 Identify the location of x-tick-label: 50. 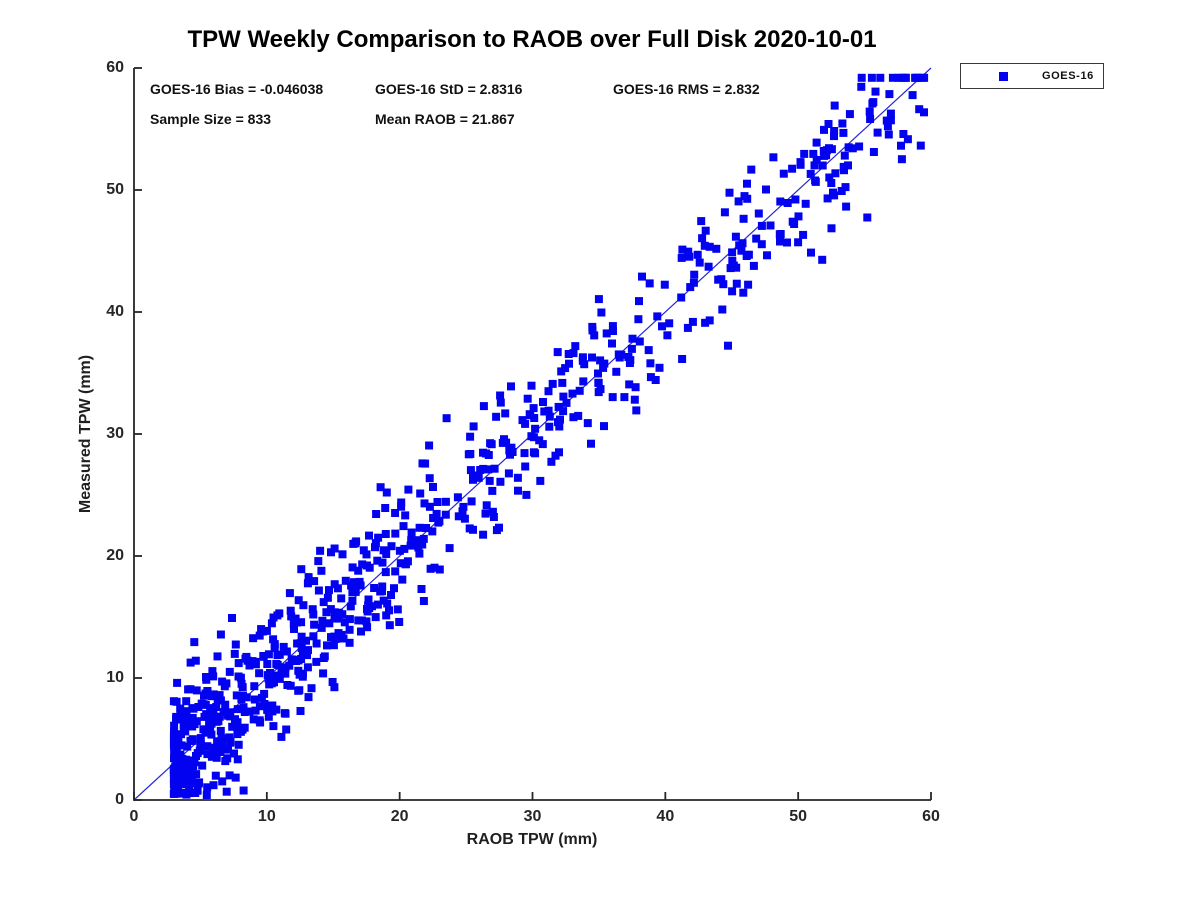
(798, 816).